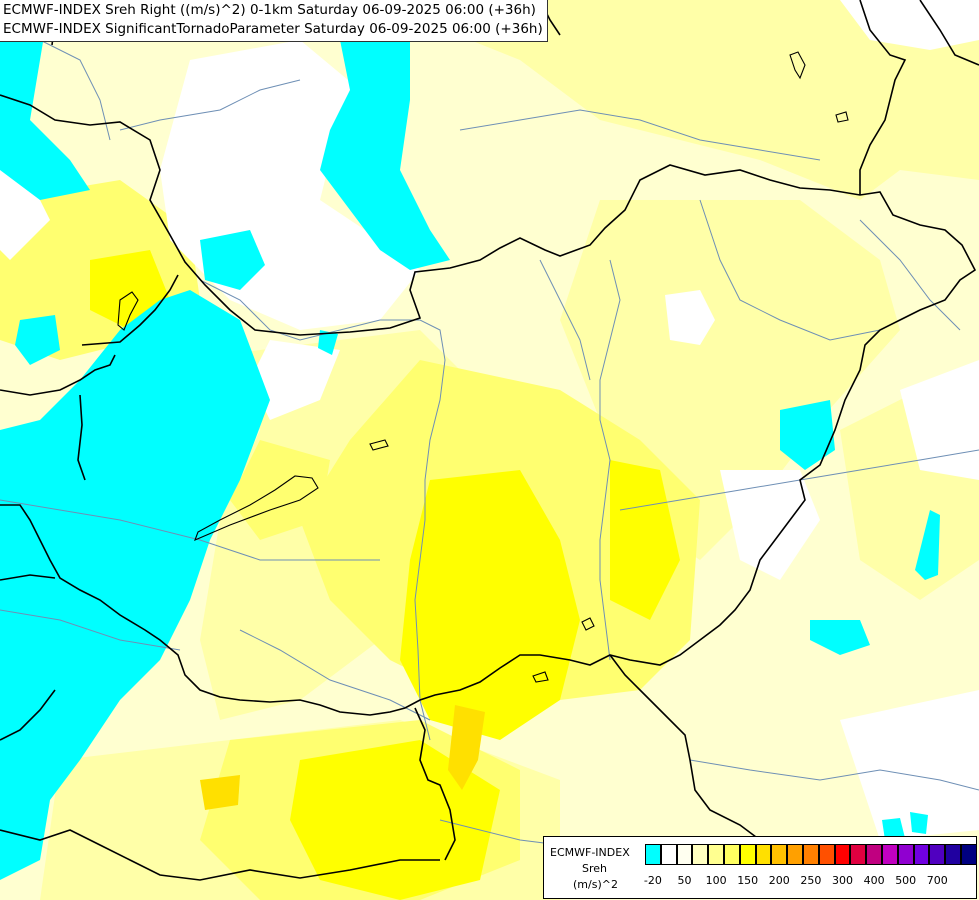 This screenshot has height=900, width=979. I want to click on legend-tick-label: 50, so click(684, 880).